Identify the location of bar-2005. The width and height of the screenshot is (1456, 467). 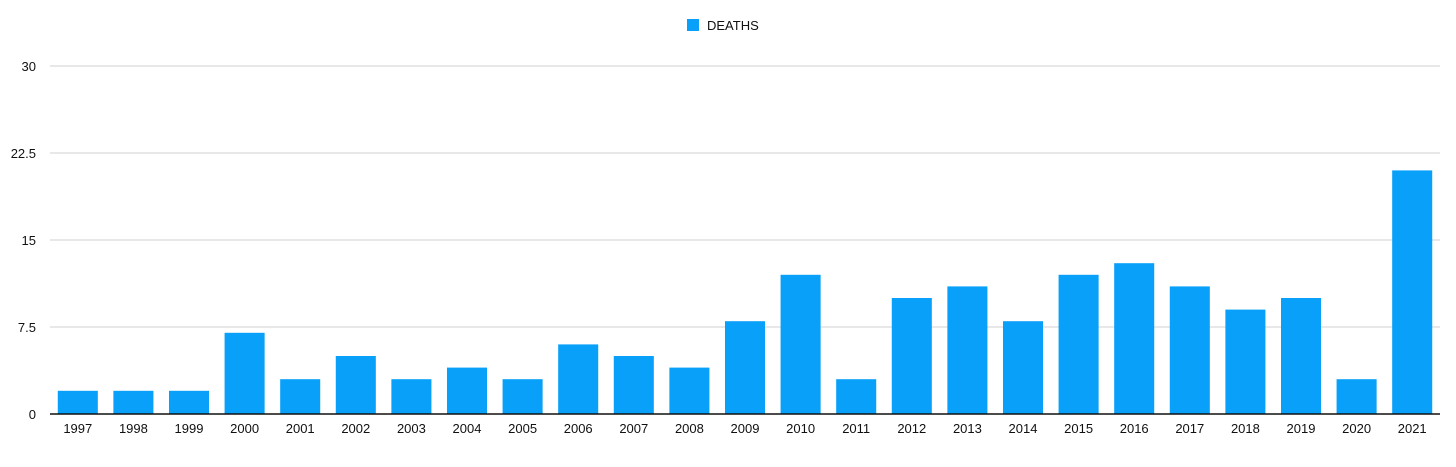
(522, 396).